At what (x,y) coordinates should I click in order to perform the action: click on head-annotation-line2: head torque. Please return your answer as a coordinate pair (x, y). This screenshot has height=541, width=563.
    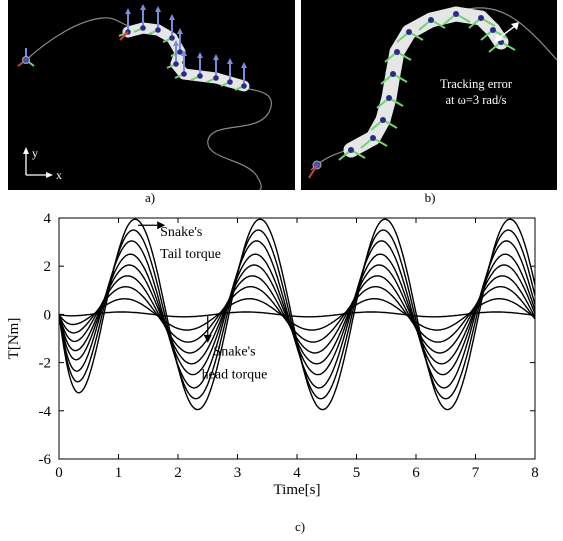
    Looking at the image, I should click on (235, 374).